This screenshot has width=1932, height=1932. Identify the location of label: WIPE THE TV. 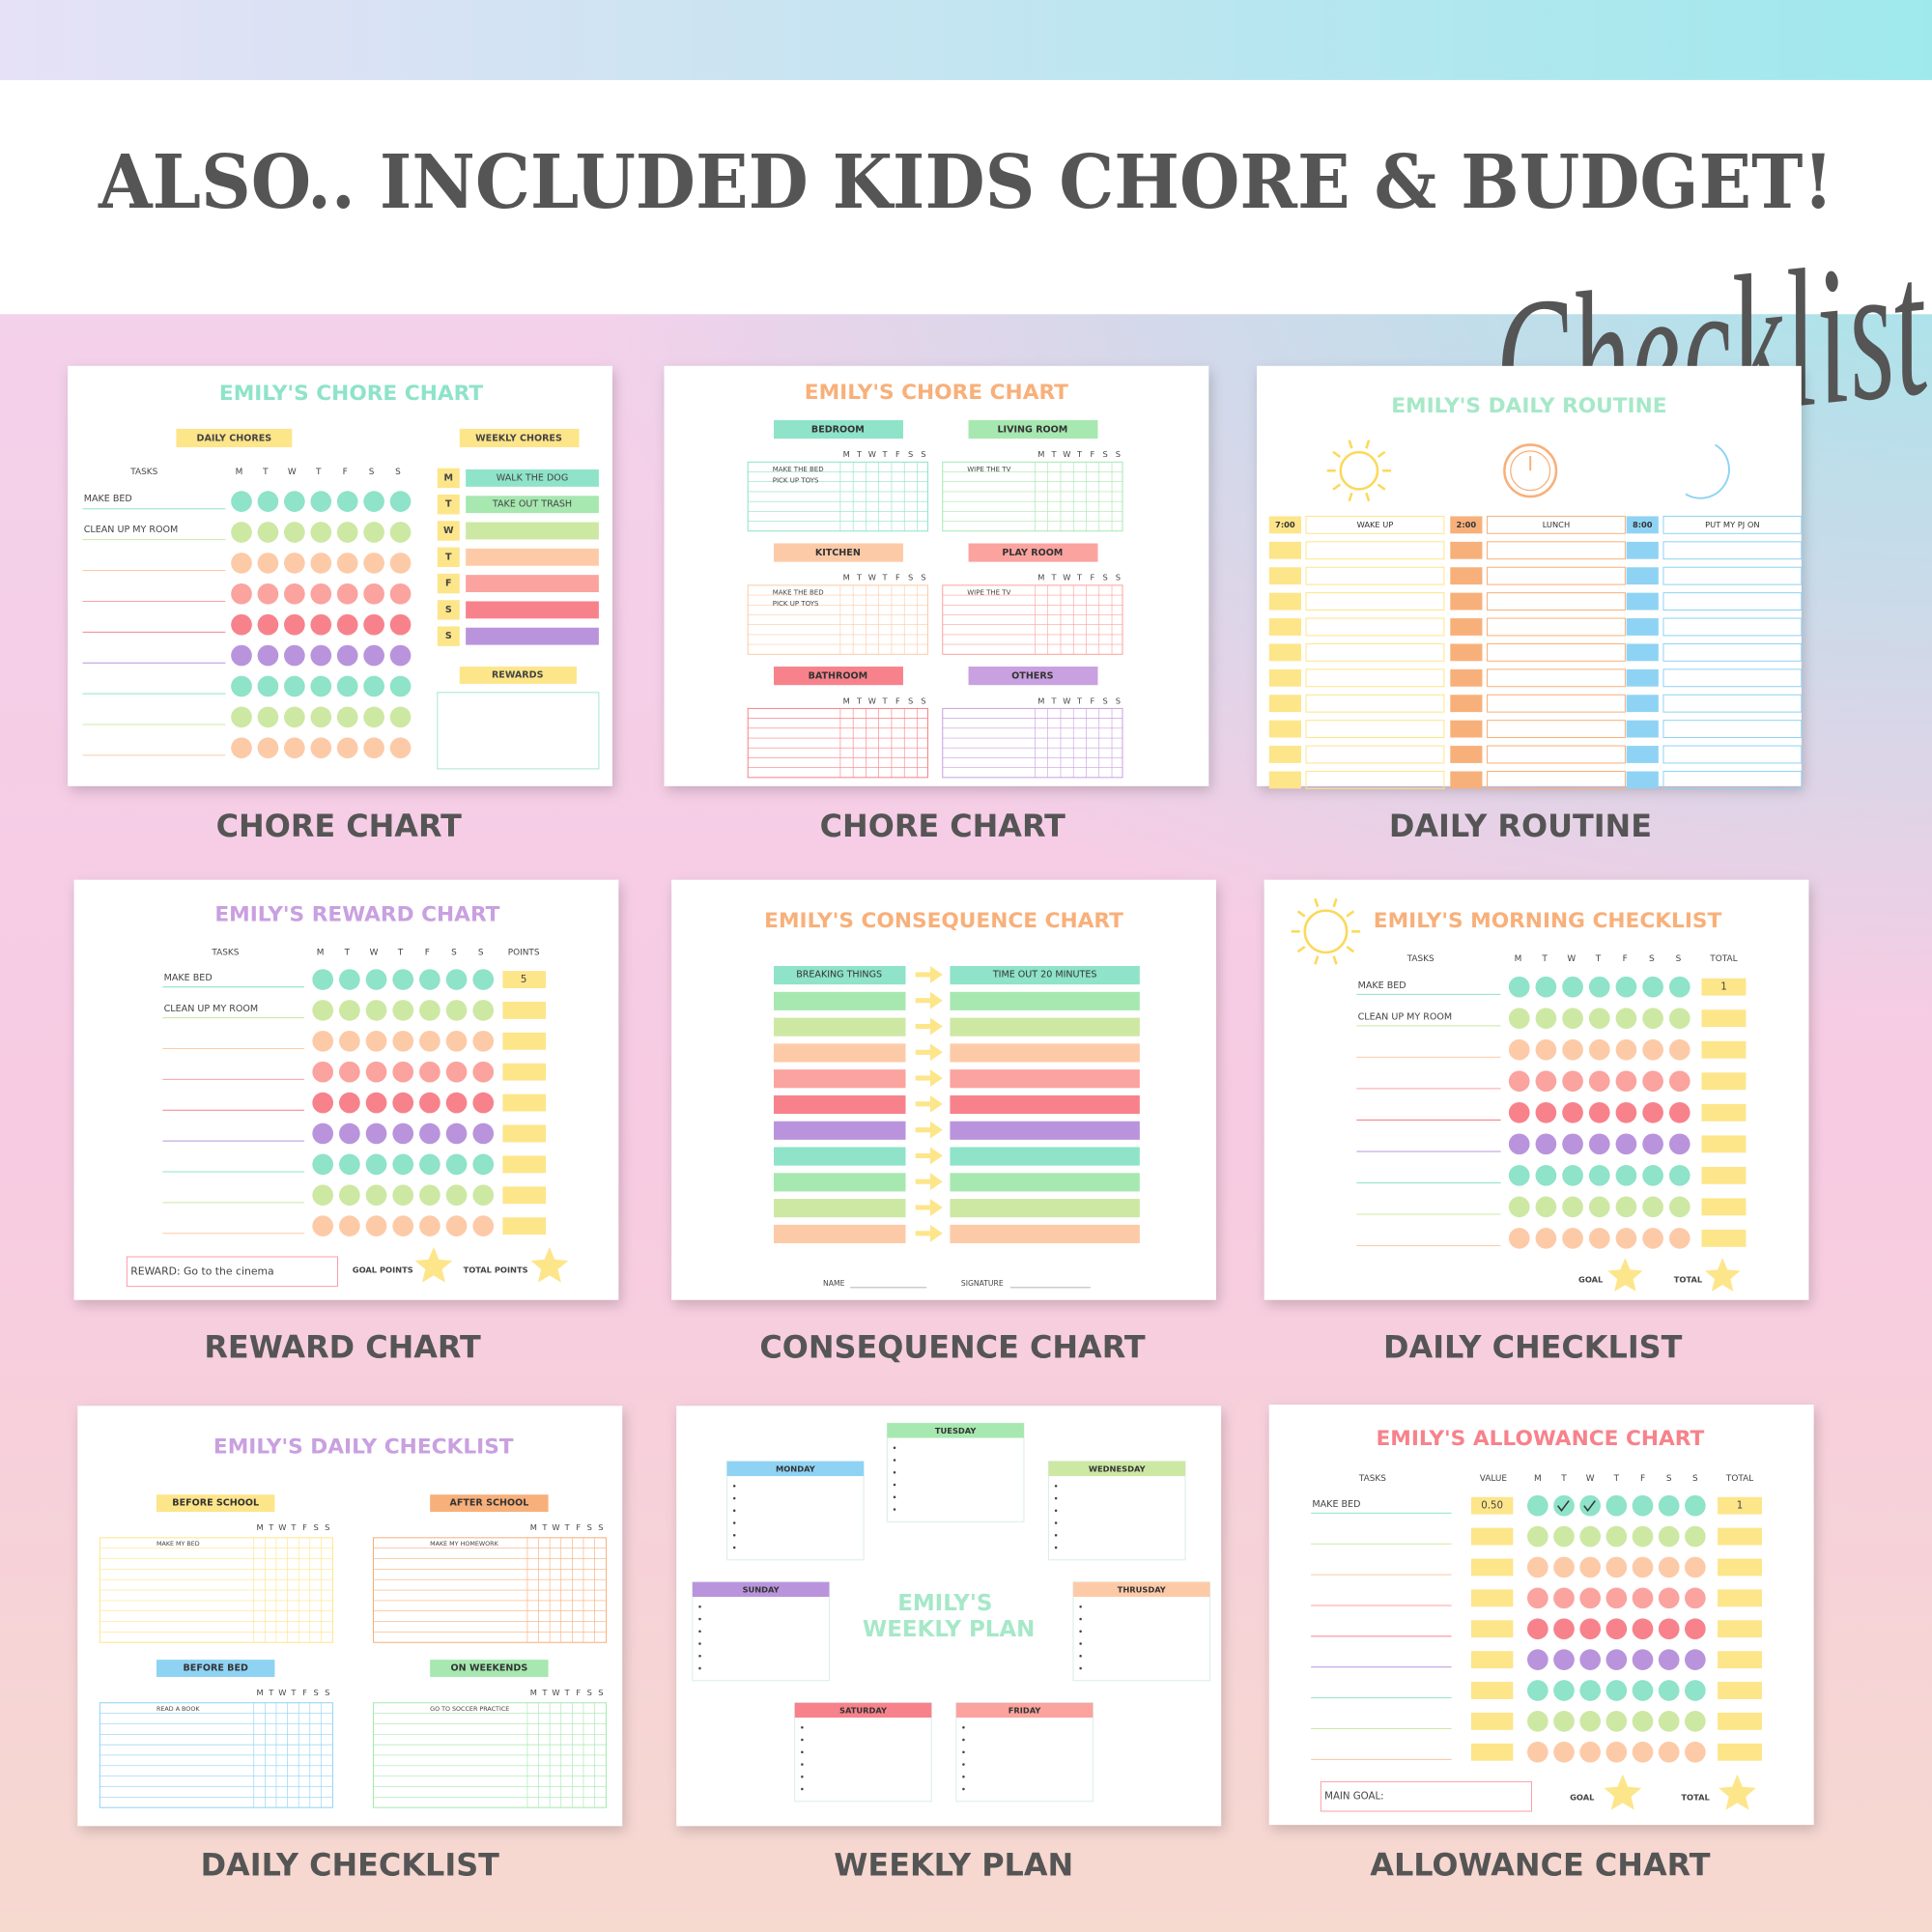
(988, 469).